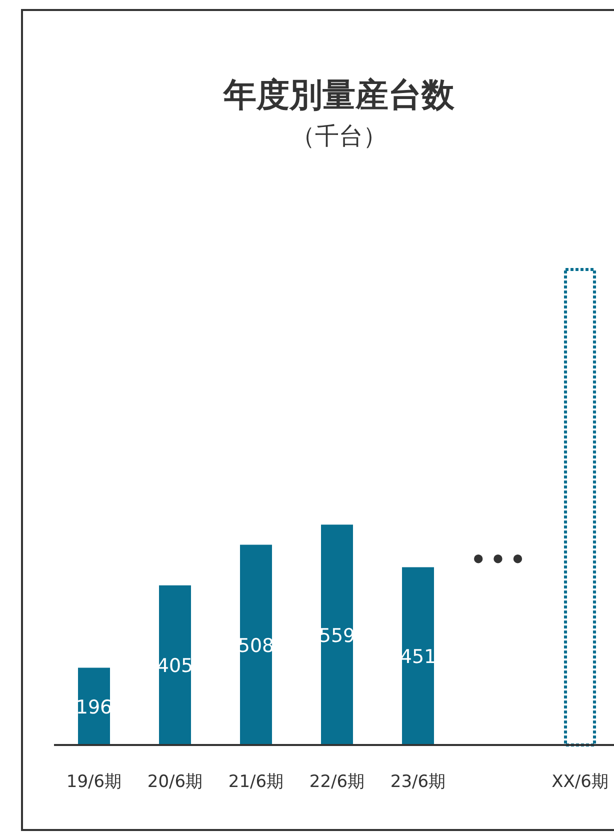 The height and width of the screenshot is (835, 614). I want to click on data-label: 405, so click(175, 666).